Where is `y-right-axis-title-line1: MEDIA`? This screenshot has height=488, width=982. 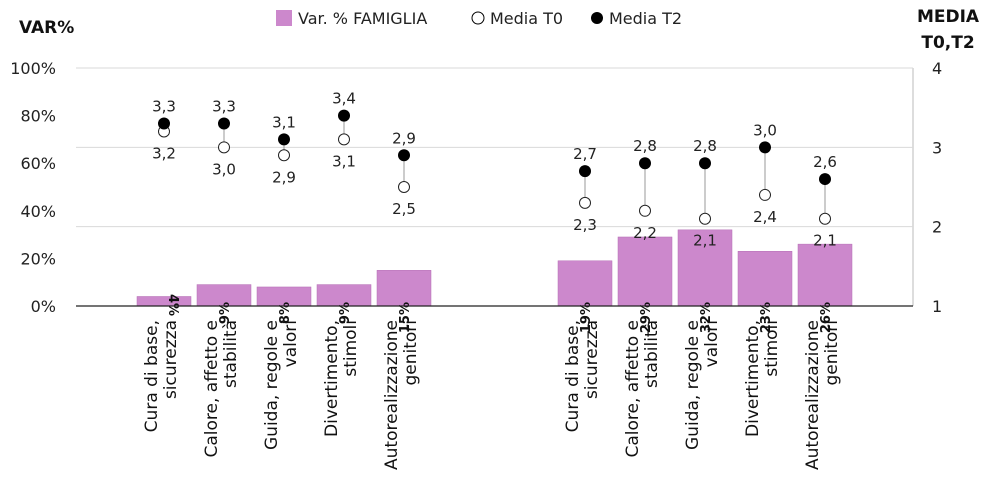
y-right-axis-title-line1: MEDIA is located at coordinates (948, 17).